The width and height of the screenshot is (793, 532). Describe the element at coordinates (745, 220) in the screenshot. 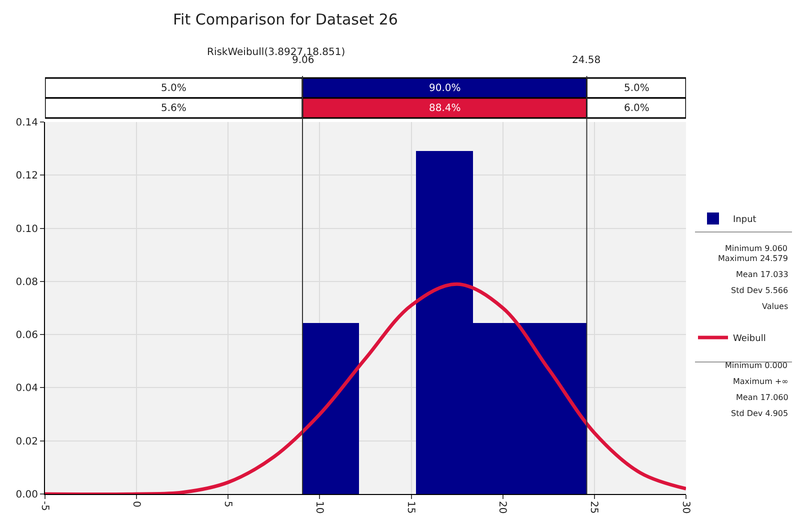

I see `legend-label: Input` at that location.